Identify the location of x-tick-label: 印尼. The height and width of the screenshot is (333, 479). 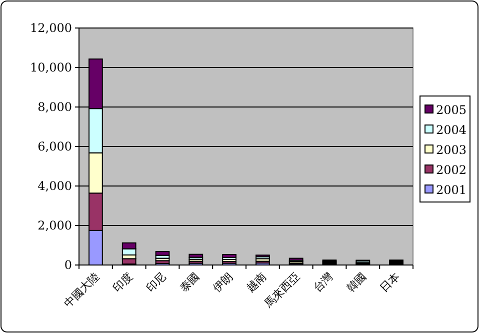
(156, 282).